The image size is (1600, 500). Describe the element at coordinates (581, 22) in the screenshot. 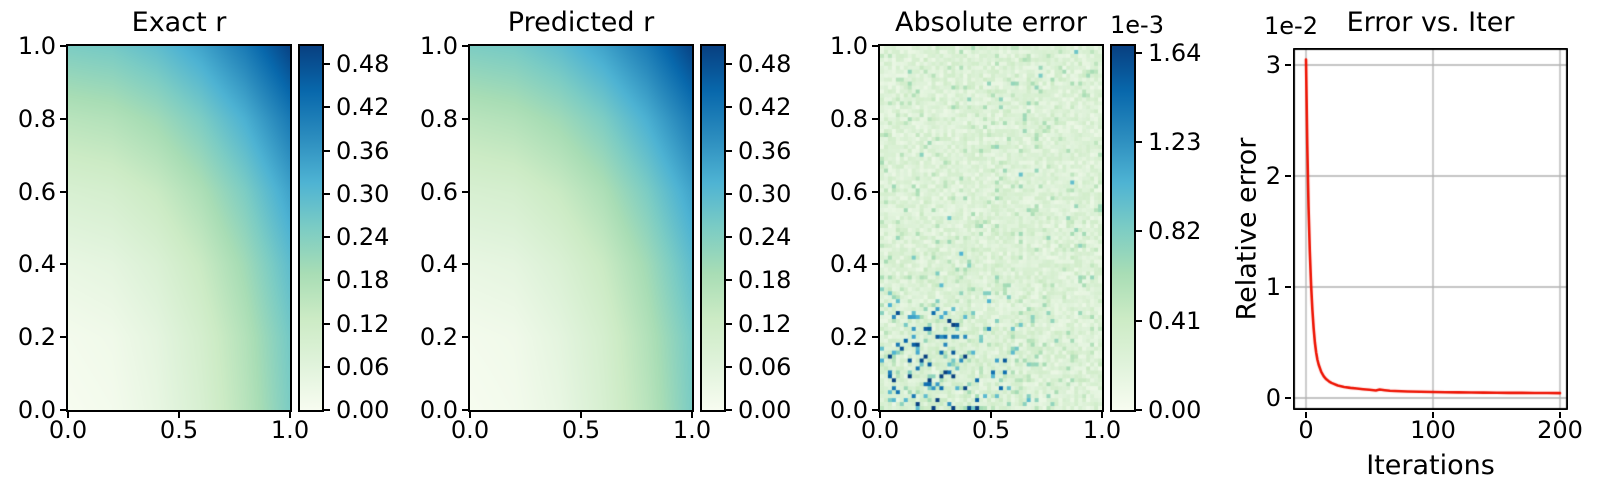

I see `predicted-r-title: Predicted r` at that location.